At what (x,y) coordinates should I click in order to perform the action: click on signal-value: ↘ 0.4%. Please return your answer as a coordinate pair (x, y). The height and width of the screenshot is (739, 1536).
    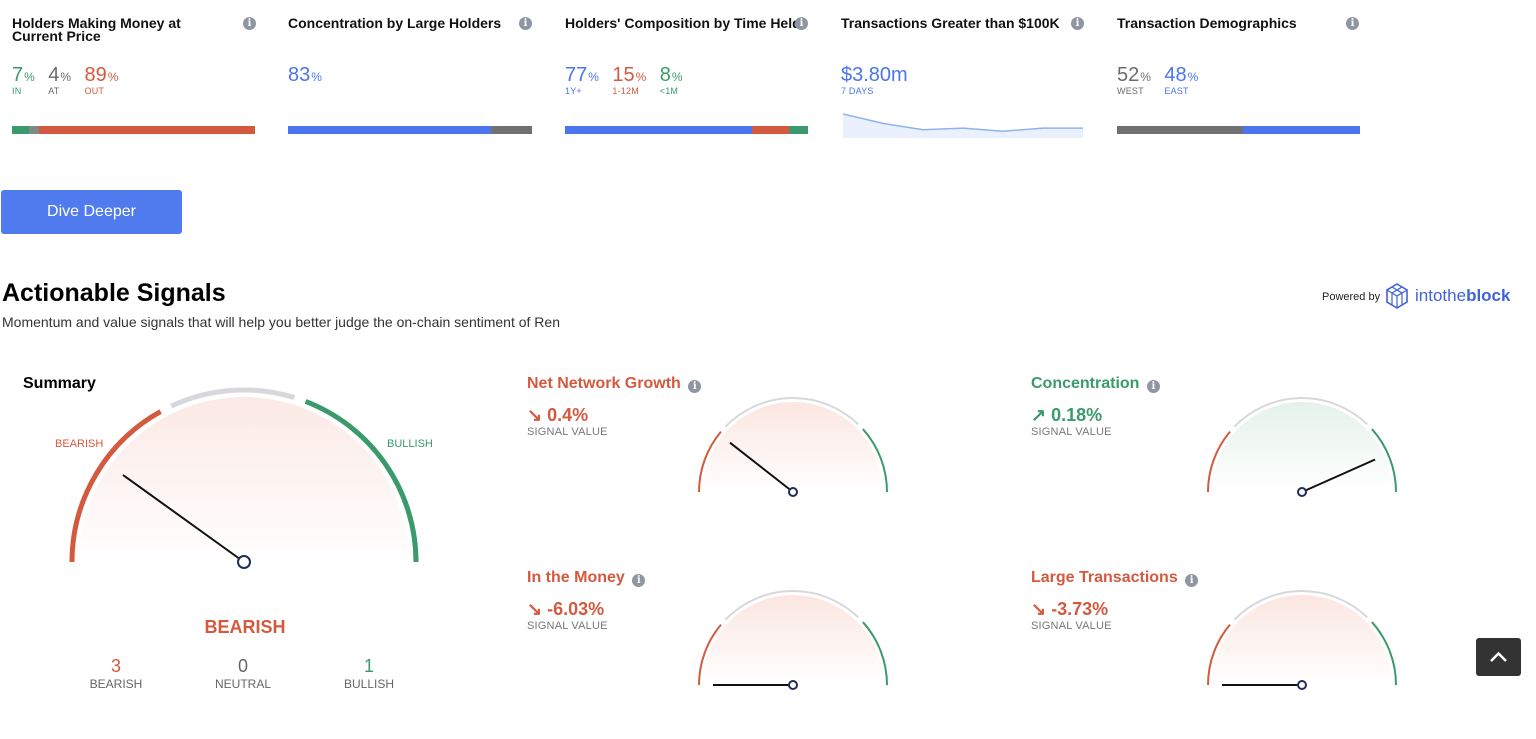
    Looking at the image, I should click on (558, 415).